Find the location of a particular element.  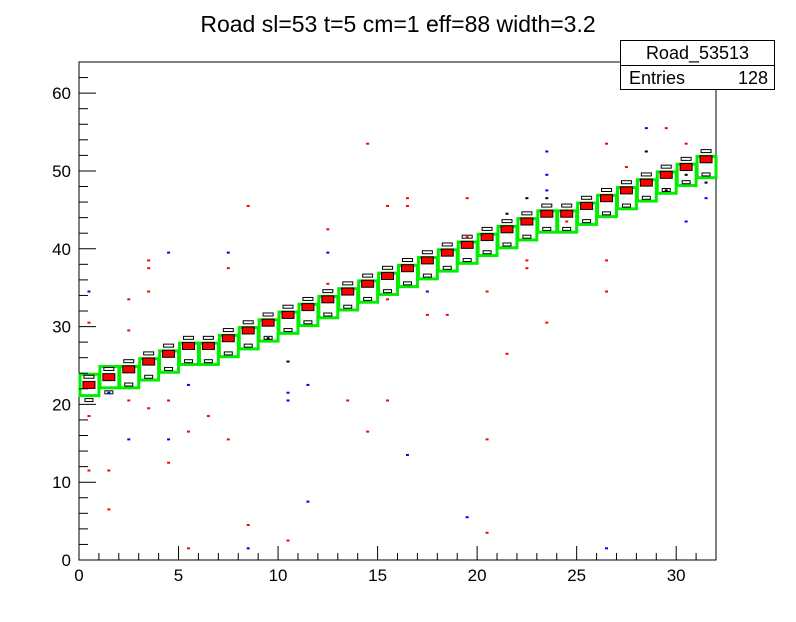

x-tick-label: 15 is located at coordinates (377, 575).